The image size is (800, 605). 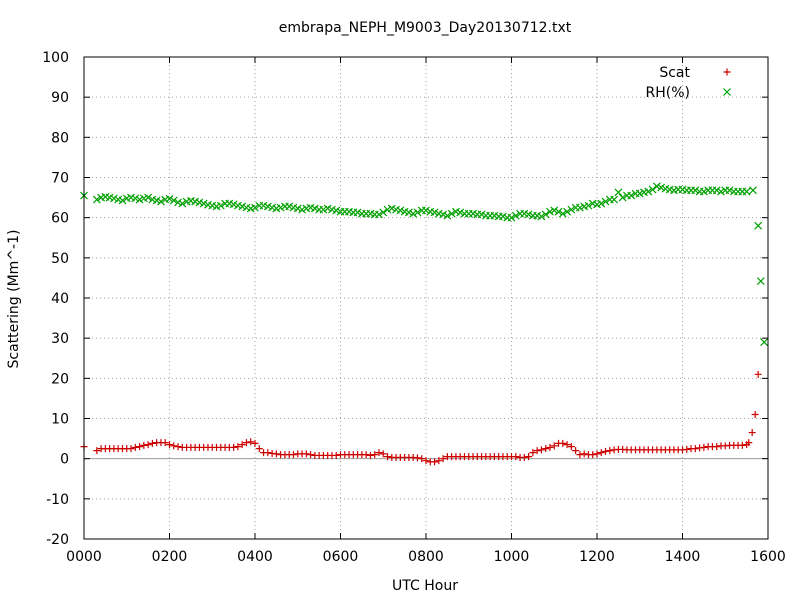 What do you see at coordinates (727, 72) in the screenshot?
I see `legend-marker` at bounding box center [727, 72].